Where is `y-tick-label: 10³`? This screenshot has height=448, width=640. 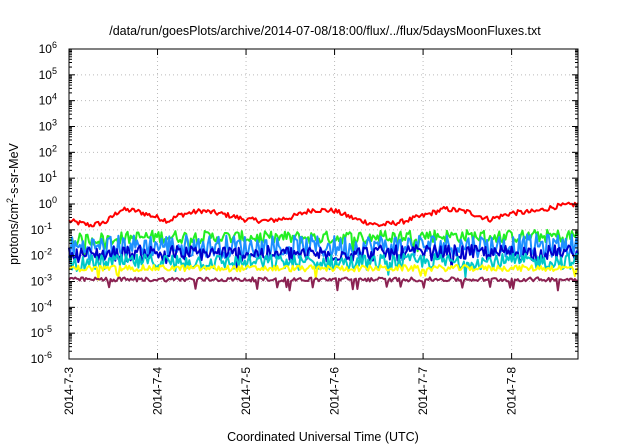
y-tick-label: 10³ is located at coordinates (48, 126).